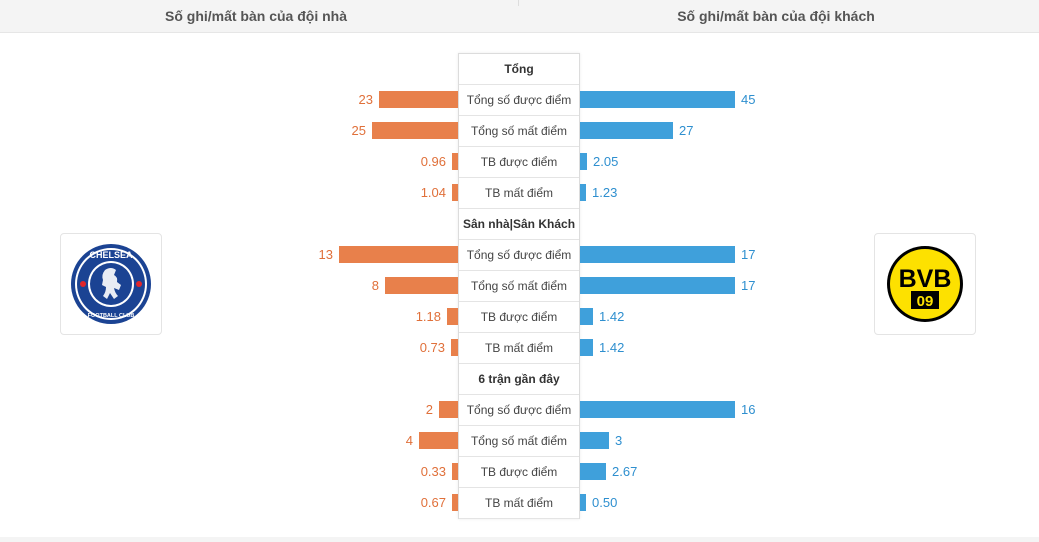  I want to click on away-value: 3, so click(619, 440).